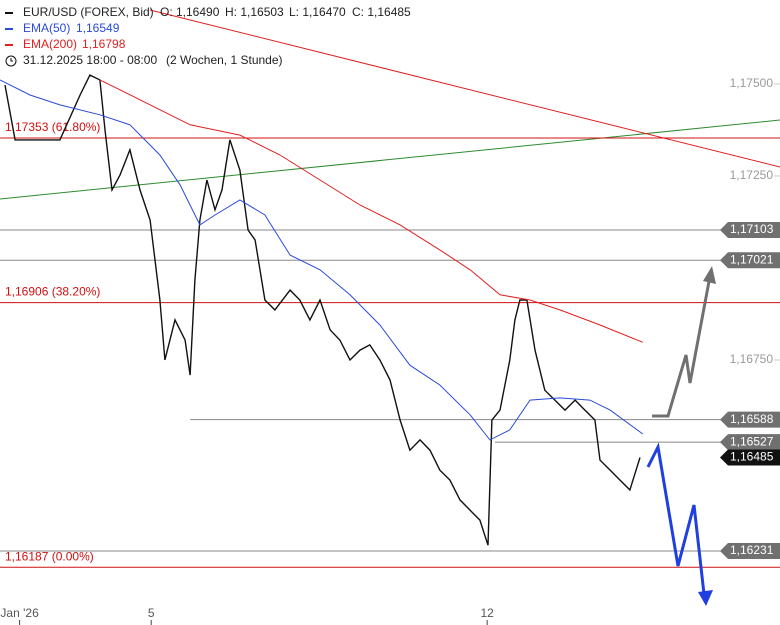  Describe the element at coordinates (381, 12) in the screenshot. I see `ohlc: C: 1,16485` at that location.